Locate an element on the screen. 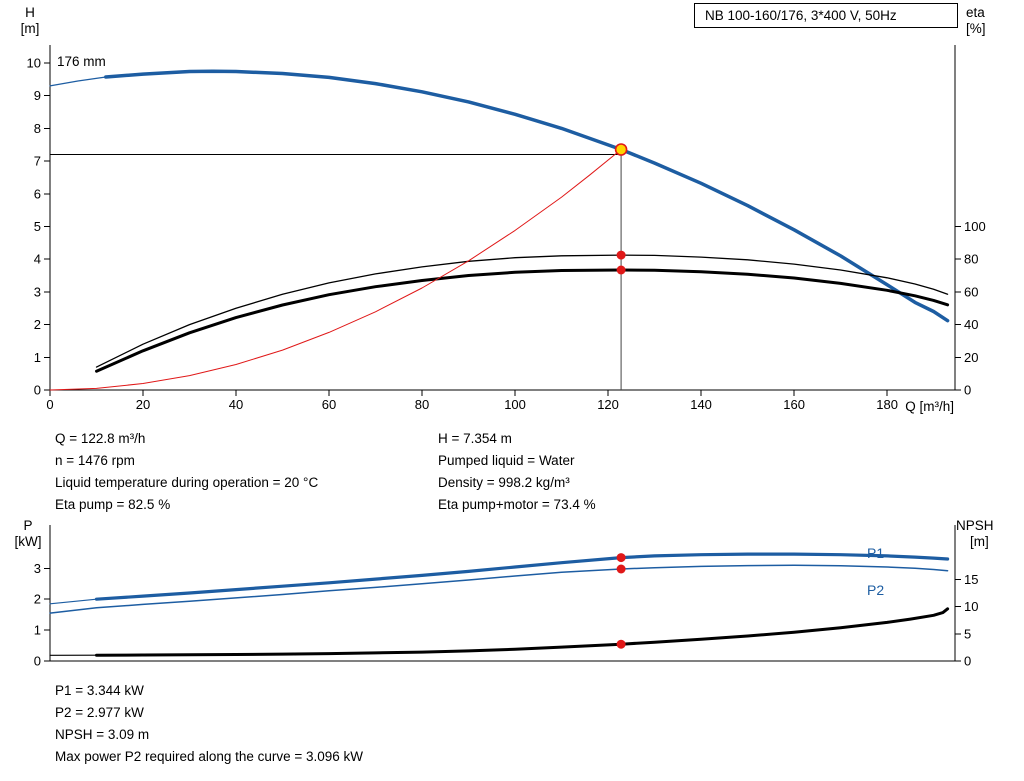 This screenshot has height=781, width=1024. svg-text: 180 is located at coordinates (887, 404).